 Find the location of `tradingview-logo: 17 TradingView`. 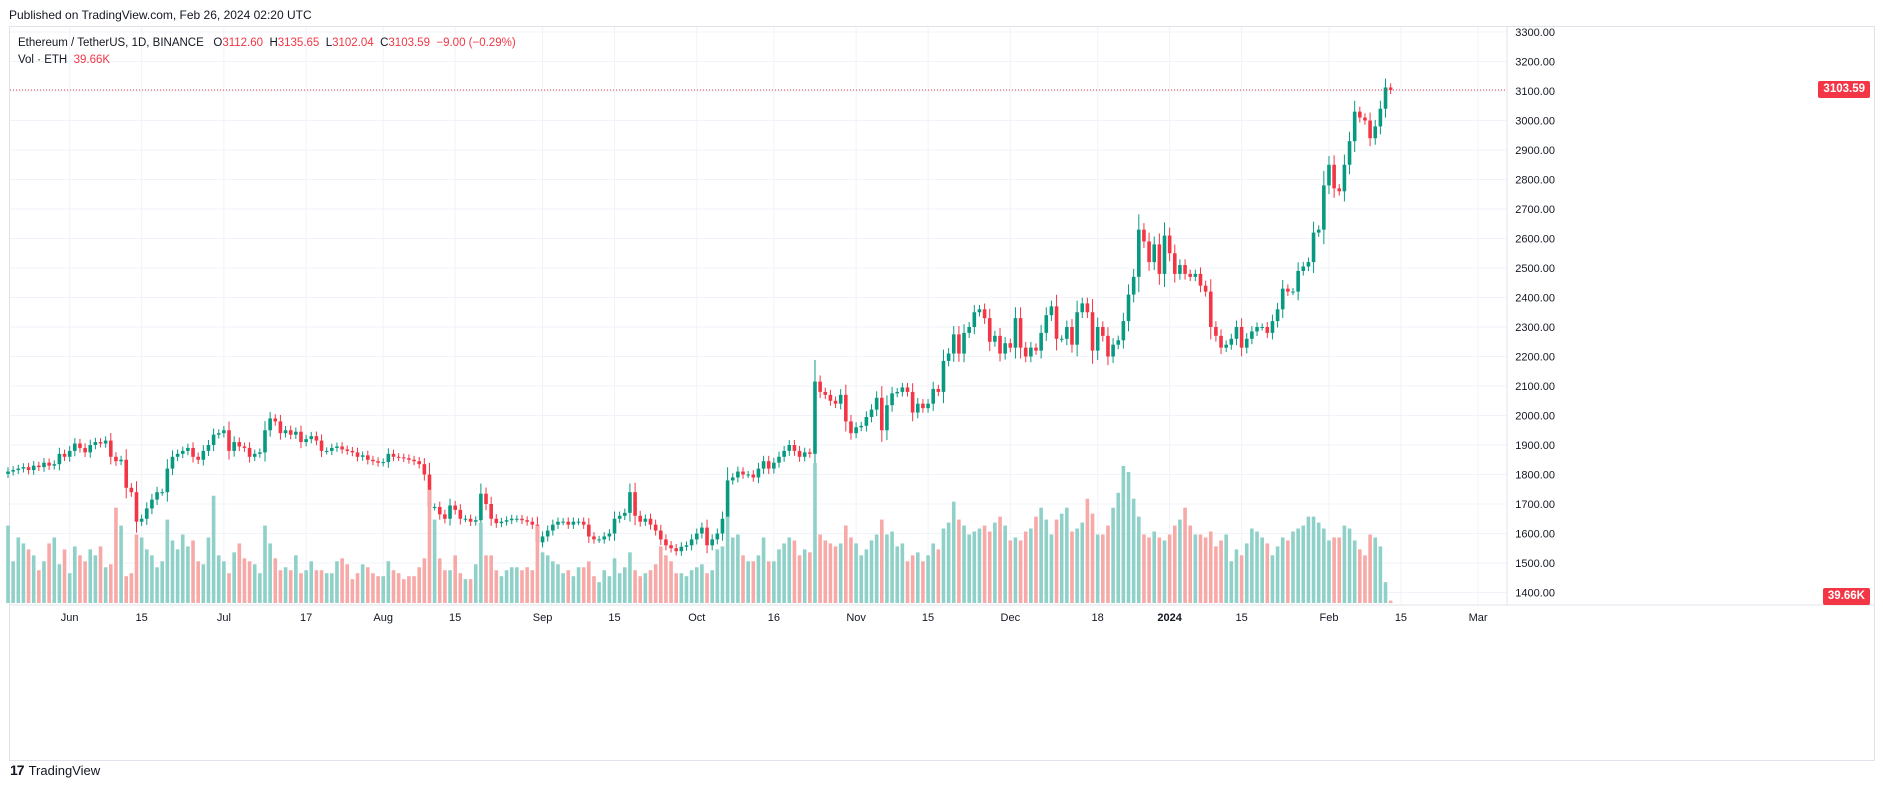

tradingview-logo: 17 TradingView is located at coordinates (55, 770).